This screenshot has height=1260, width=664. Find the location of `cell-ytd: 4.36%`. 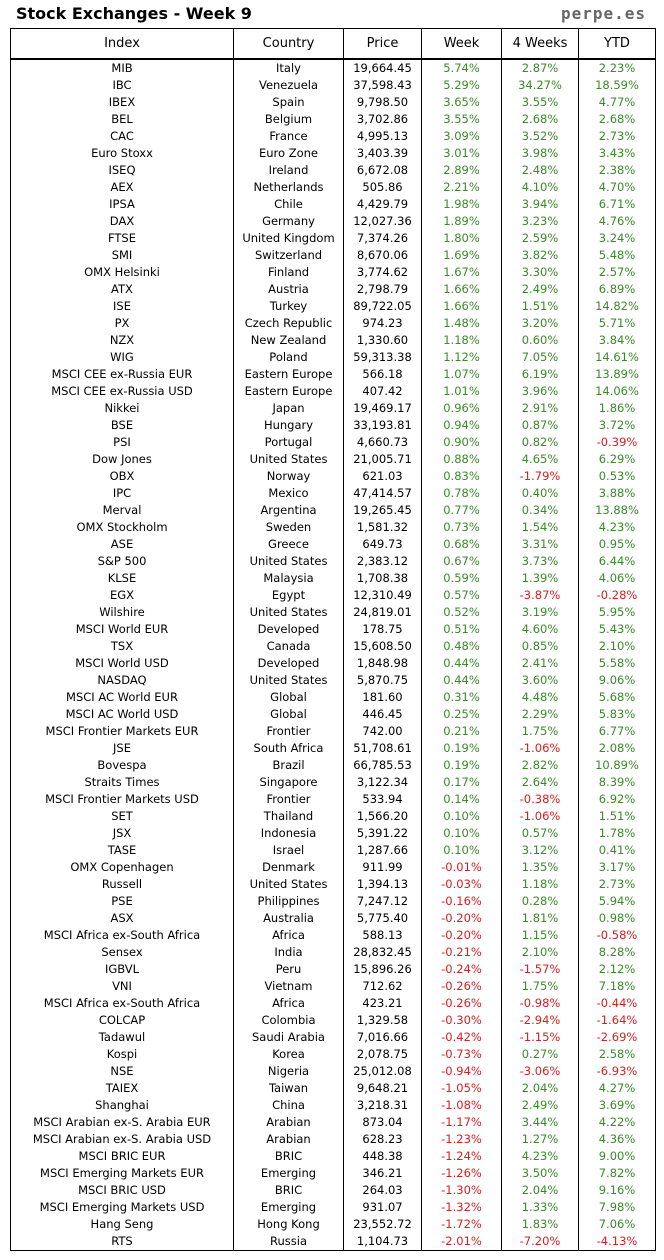

cell-ytd: 4.36% is located at coordinates (617, 1139).